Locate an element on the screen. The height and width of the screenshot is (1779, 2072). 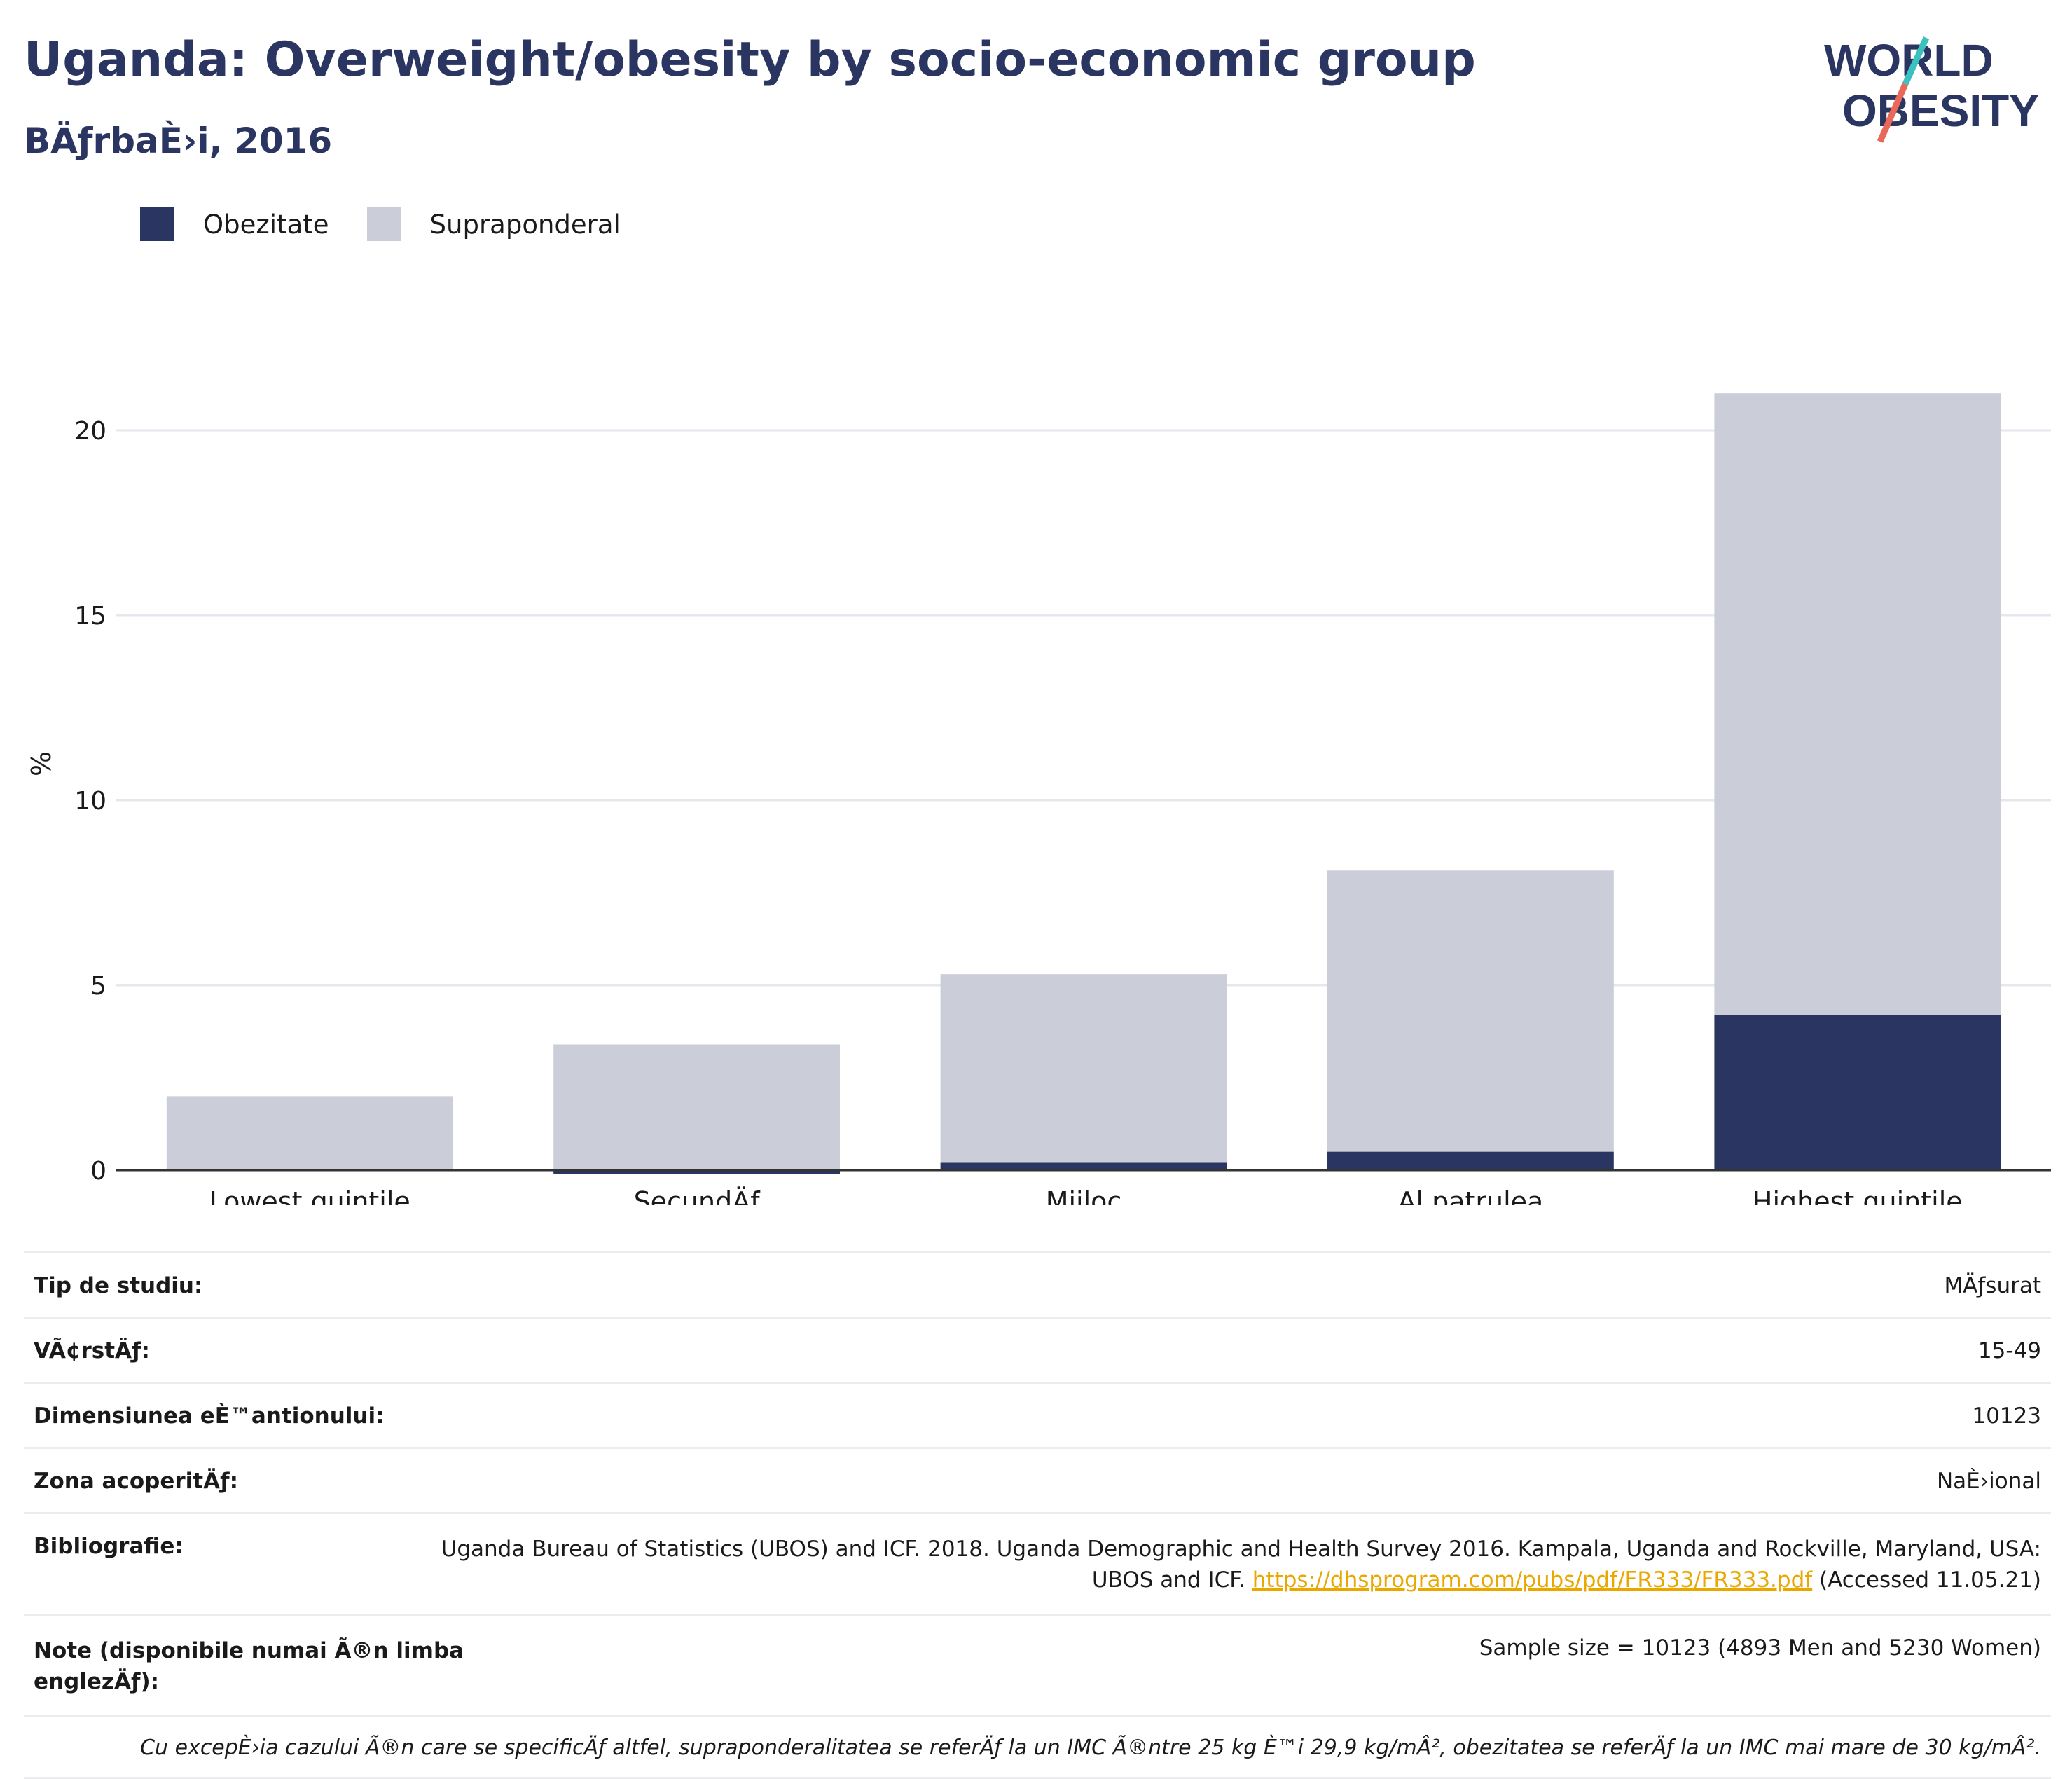
info-label: Zona acoperitÄƒ: is located at coordinates (136, 1481).